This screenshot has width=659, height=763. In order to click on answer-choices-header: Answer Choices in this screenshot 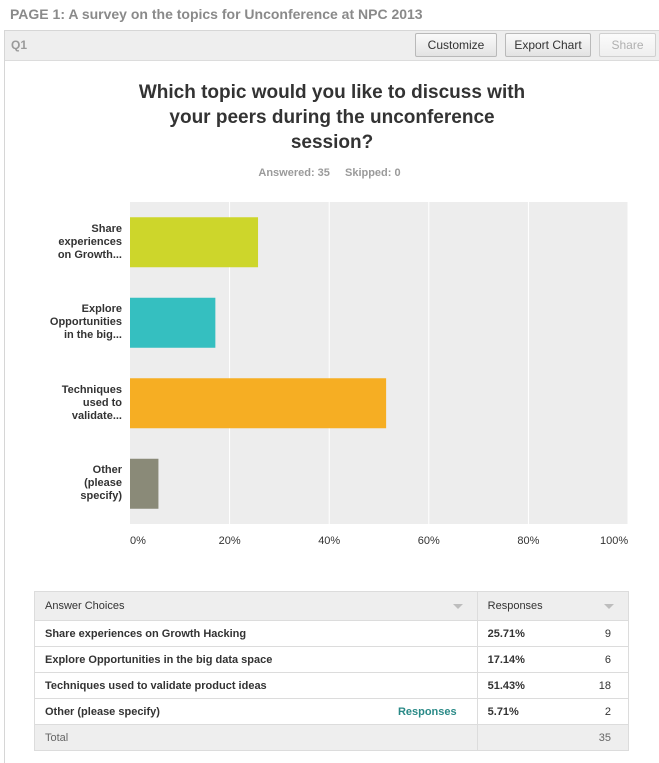, I will do `click(256, 606)`.